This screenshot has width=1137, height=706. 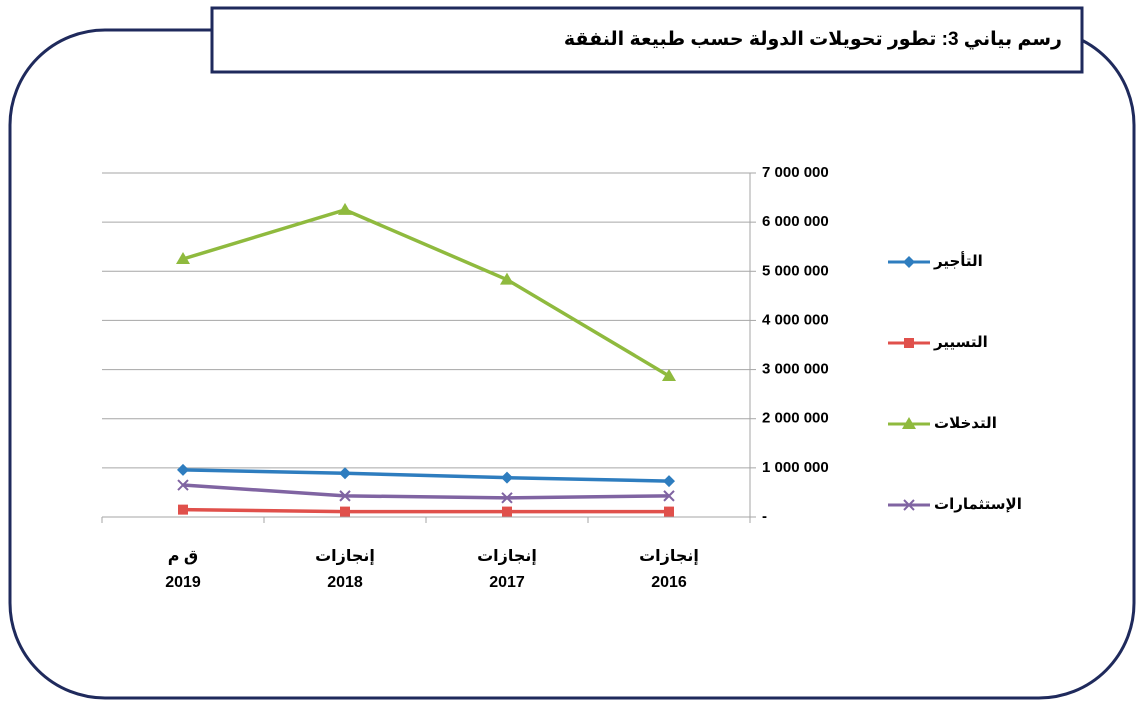 I want to click on y-tick-label: 6 000 000, so click(x=795, y=221).